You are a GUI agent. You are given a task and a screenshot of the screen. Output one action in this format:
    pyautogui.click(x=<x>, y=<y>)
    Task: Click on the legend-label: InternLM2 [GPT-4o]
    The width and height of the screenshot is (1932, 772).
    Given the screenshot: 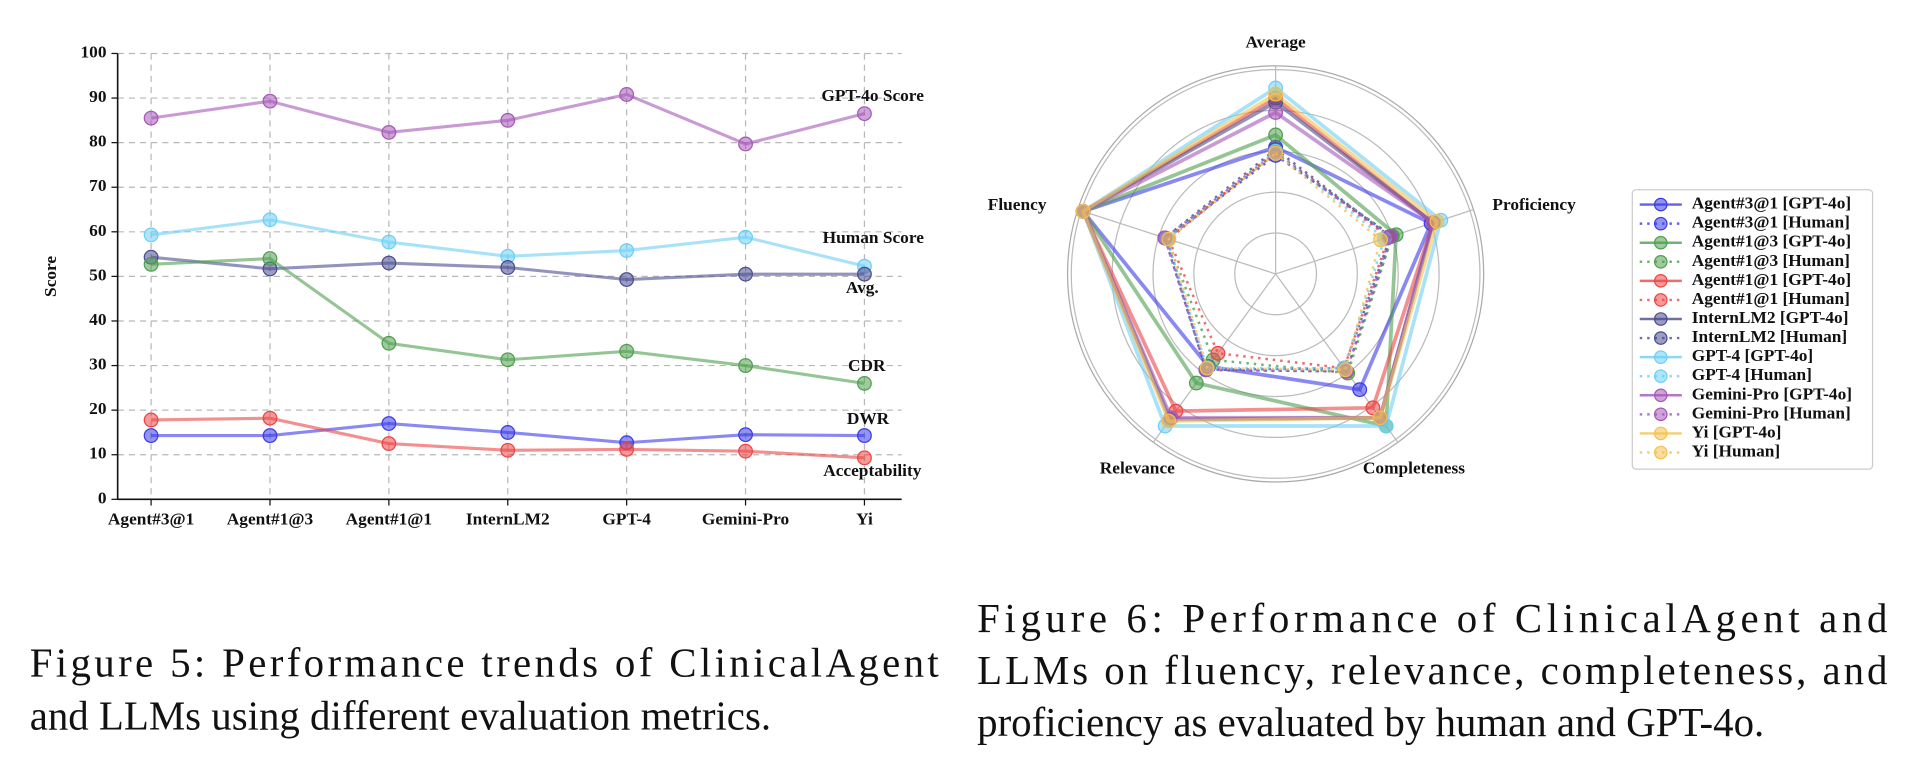 What is the action you would take?
    pyautogui.click(x=1770, y=317)
    